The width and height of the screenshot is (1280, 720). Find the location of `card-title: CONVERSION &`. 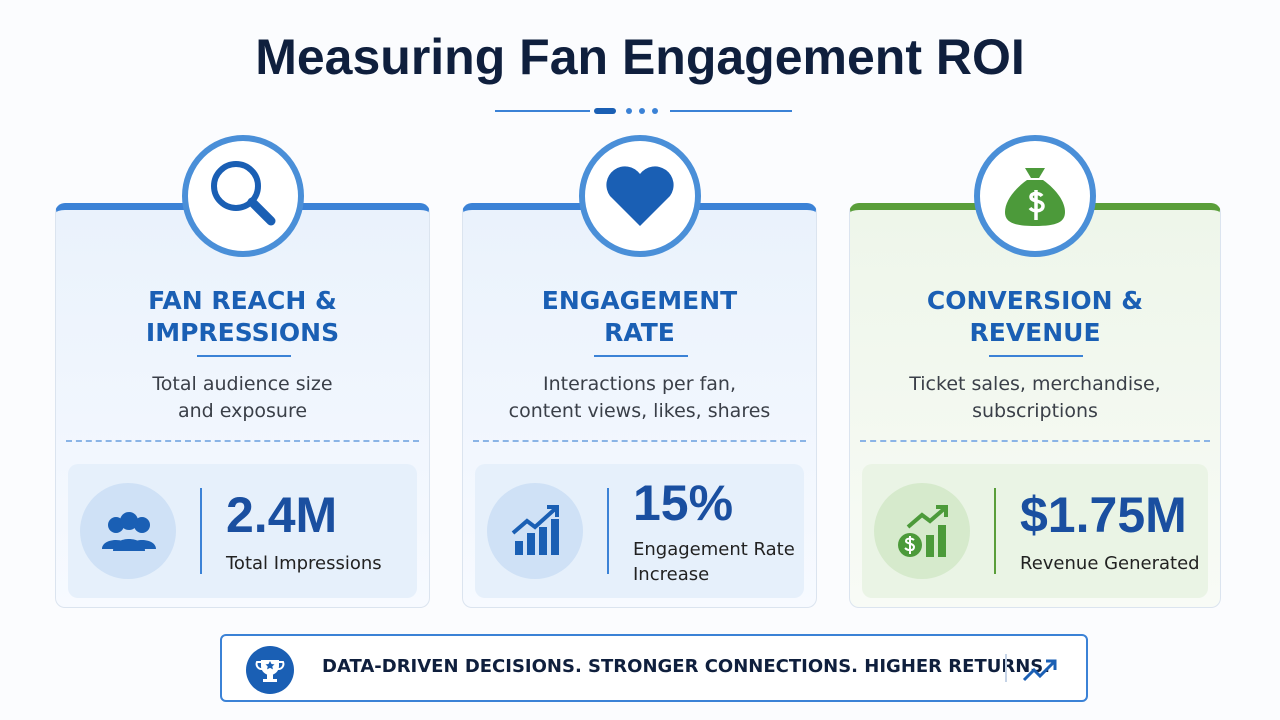

card-title: CONVERSION & is located at coordinates (1035, 300).